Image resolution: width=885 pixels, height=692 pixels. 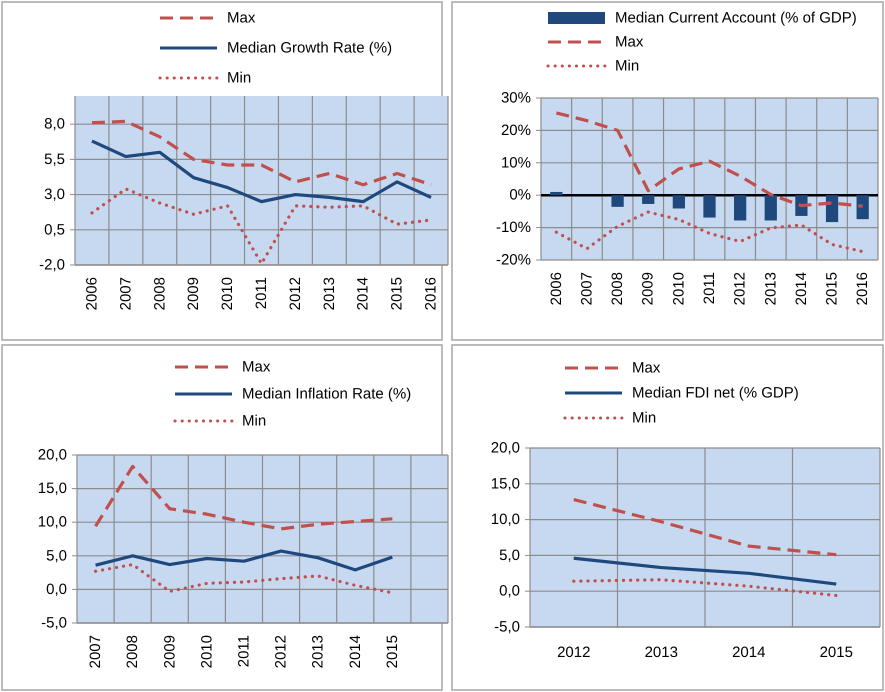 I want to click on y-tick-label: 5,5, so click(x=54, y=159).